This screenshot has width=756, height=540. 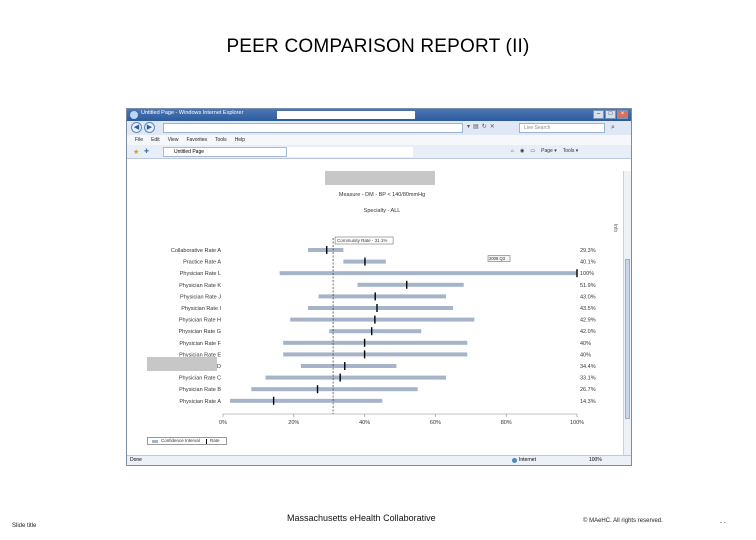 I want to click on row-value-label: 43.5%, so click(x=588, y=309).